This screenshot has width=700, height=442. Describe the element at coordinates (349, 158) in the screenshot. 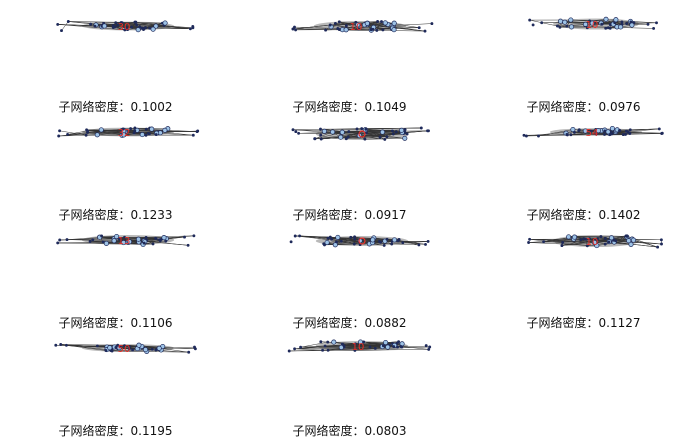

I see `network-graph` at that location.